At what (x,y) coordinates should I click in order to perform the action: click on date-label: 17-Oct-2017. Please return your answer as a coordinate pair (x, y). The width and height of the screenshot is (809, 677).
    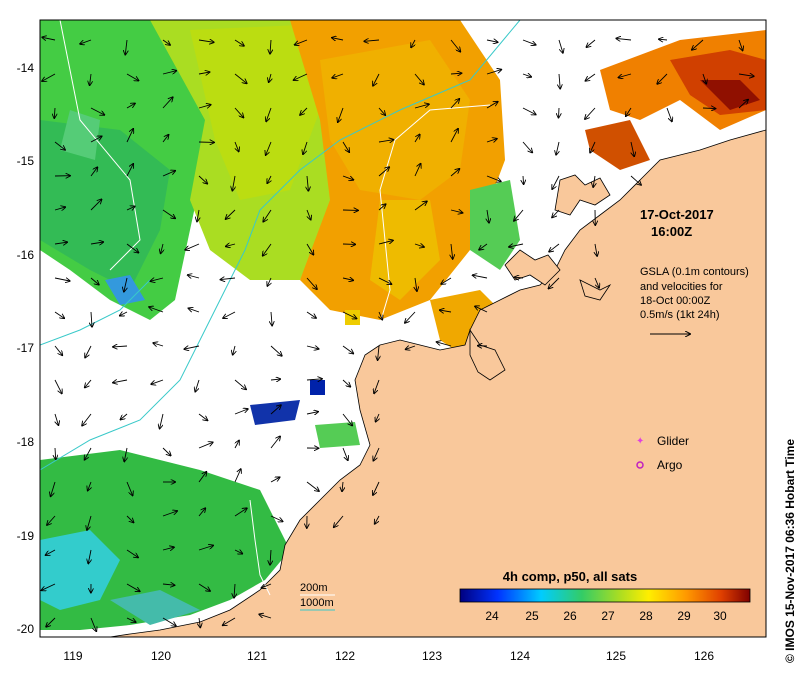
    Looking at the image, I should click on (677, 214).